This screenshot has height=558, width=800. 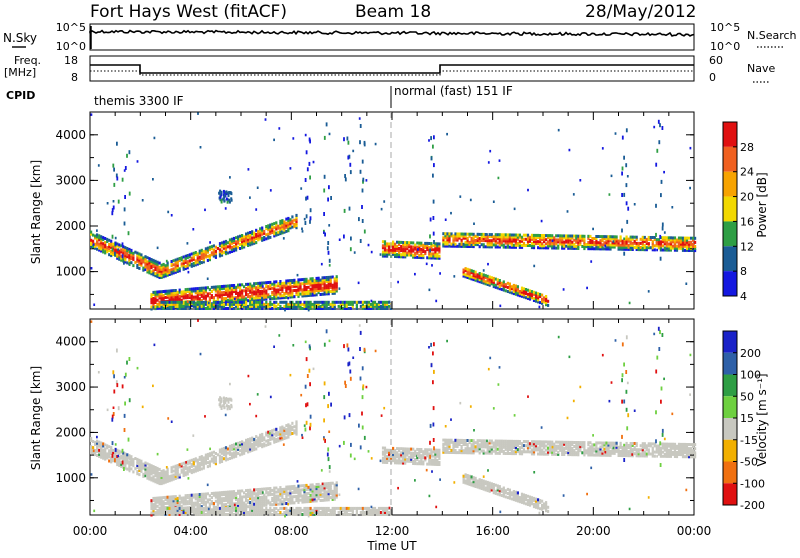 What do you see at coordinates (74, 77) in the screenshot?
I see `freq-tick-bottom-left: 8` at bounding box center [74, 77].